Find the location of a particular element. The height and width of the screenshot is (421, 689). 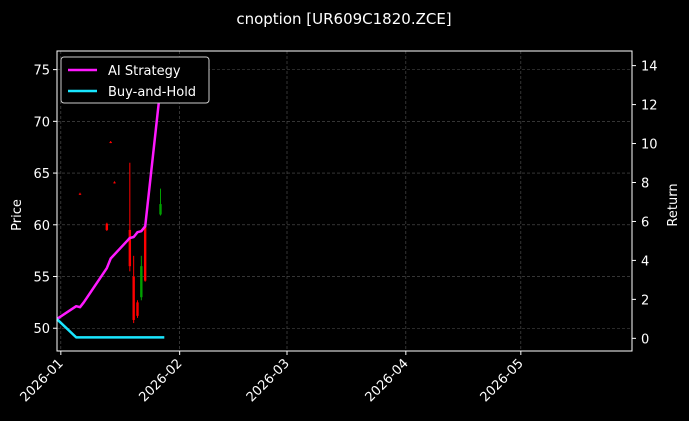

chart-title: cnoption [UR609C1820.ZCE] is located at coordinates (343, 19).